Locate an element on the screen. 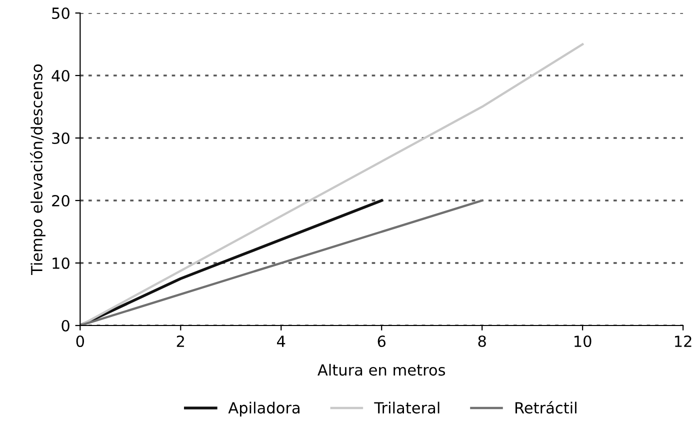 The height and width of the screenshot is (434, 697). x-axis-title: Altura en metros is located at coordinates (382, 370).